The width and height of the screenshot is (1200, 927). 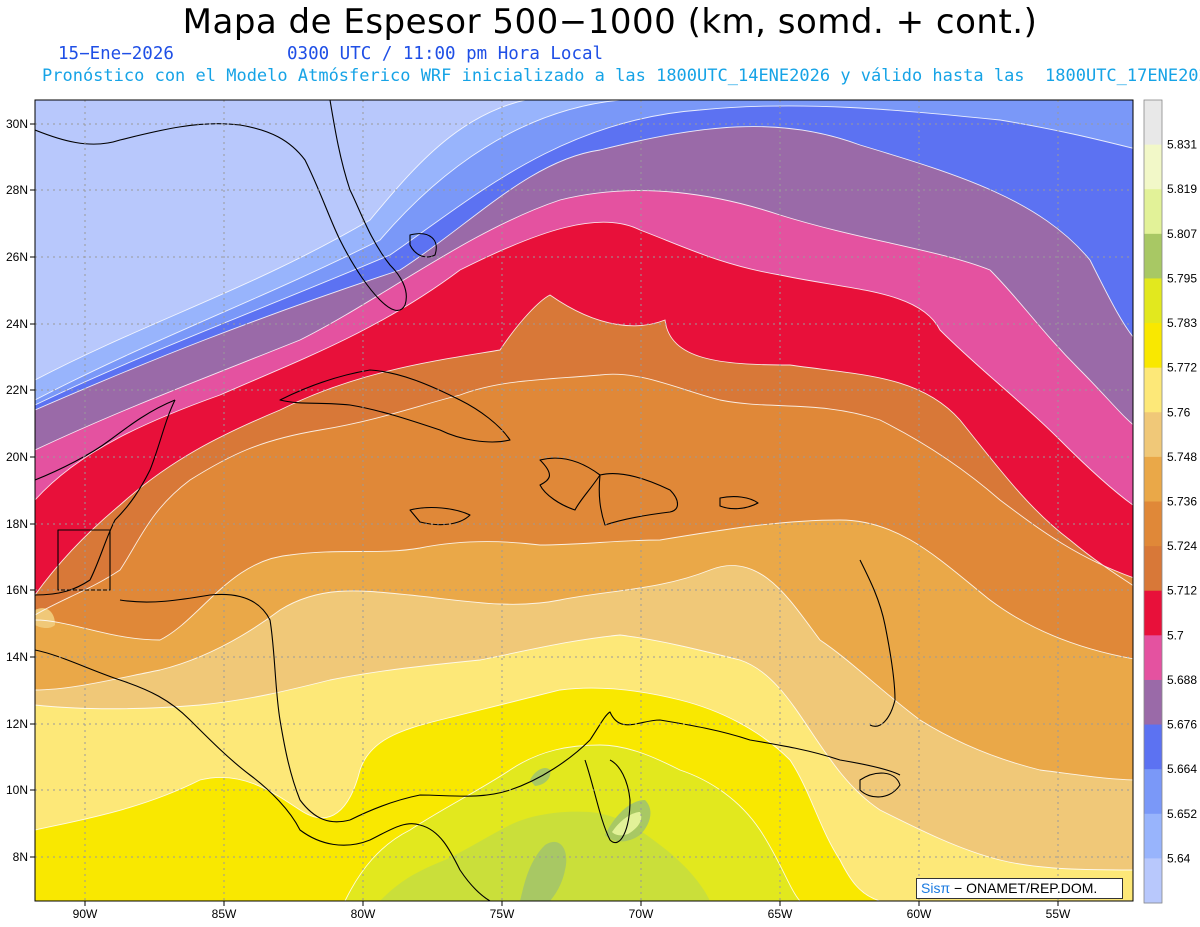 I want to click on colorbar-label: 5.736, so click(x=1182, y=502).